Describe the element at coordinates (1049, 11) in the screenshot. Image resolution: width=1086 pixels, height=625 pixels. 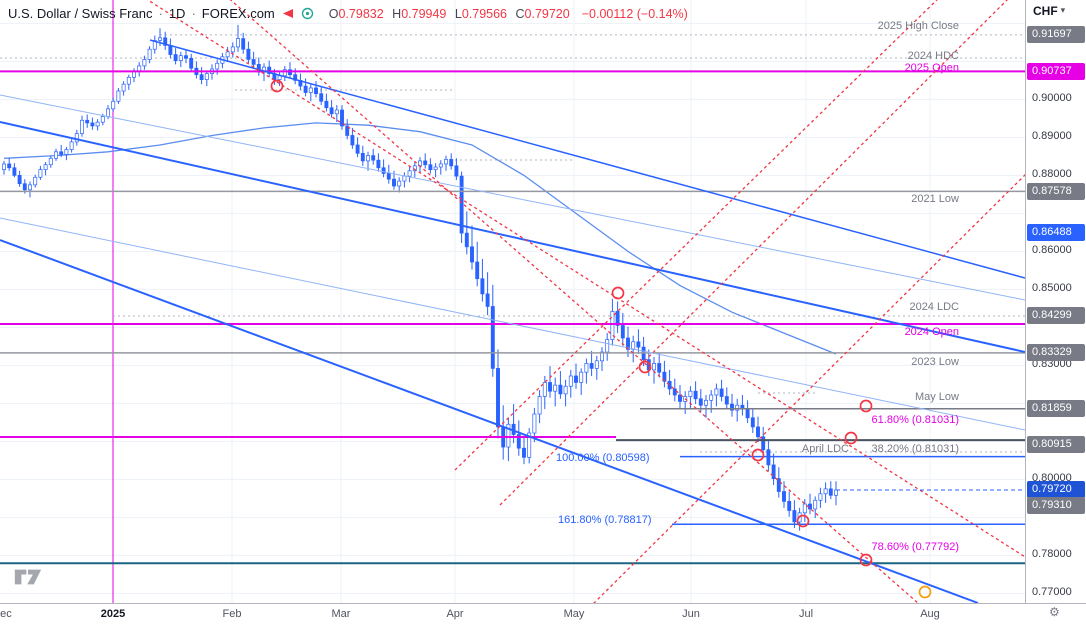
I see `currency-selector: CHF ▾` at that location.